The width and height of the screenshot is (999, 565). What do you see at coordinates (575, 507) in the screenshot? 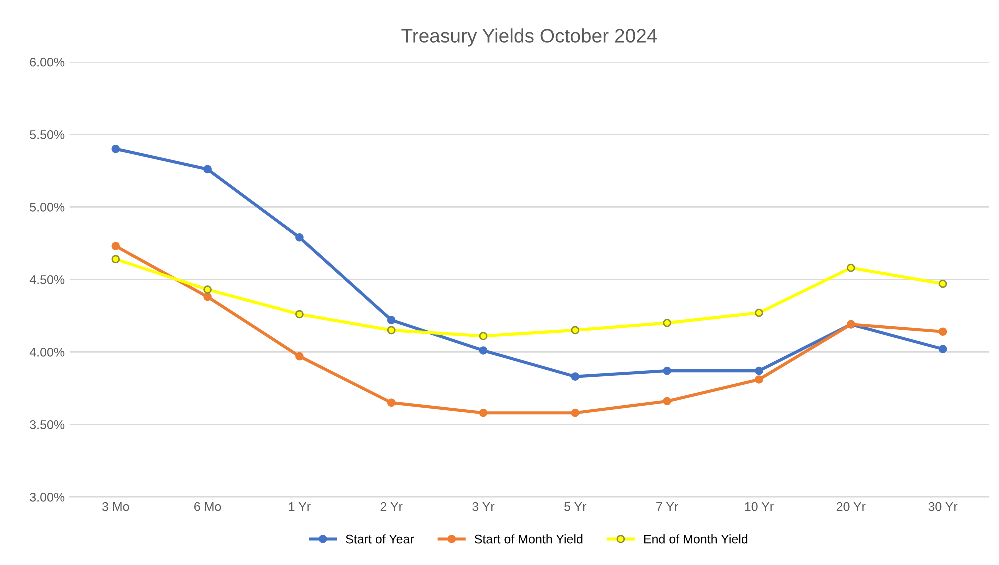
I see `x-tick-label: 5 Yr` at bounding box center [575, 507].